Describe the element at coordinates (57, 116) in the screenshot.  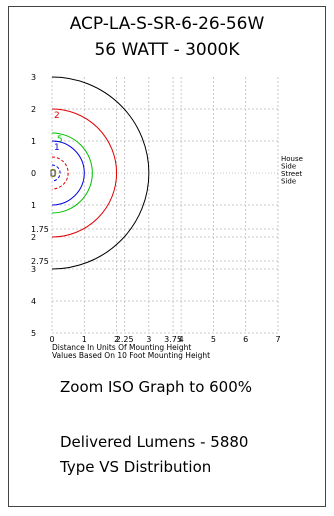
I see `contour-label: 2` at that location.